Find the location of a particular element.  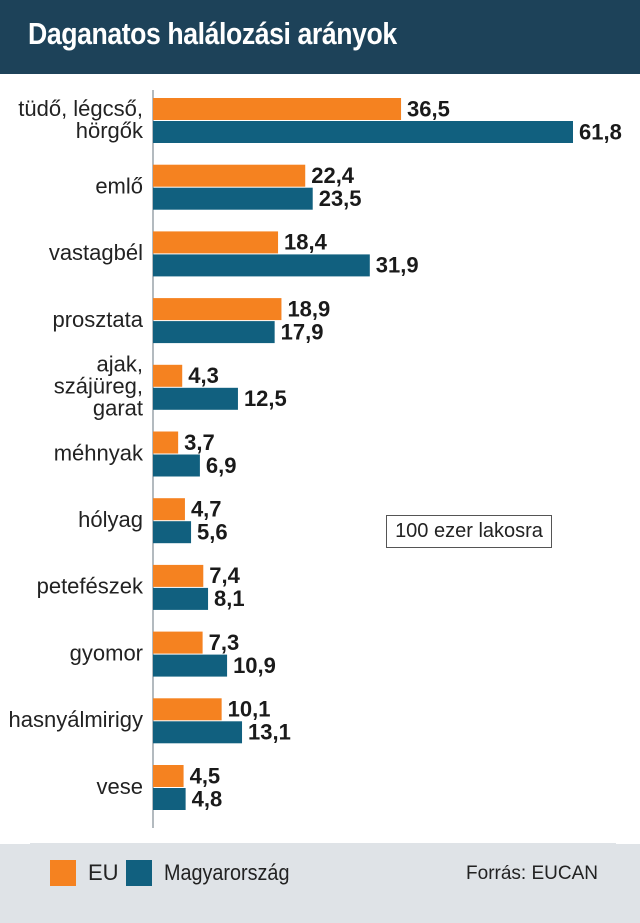

value-label: 3,7 is located at coordinates (199, 442).